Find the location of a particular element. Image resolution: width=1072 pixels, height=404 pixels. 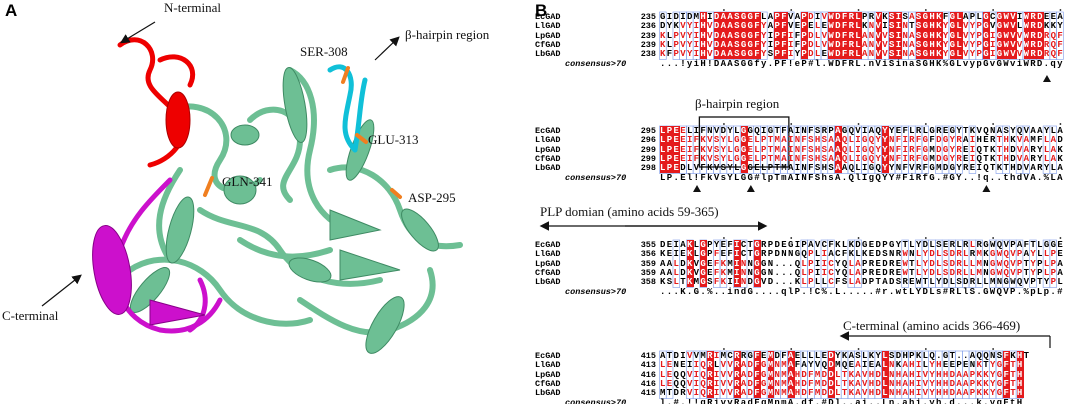

residue: . is located at coordinates (778, 282).